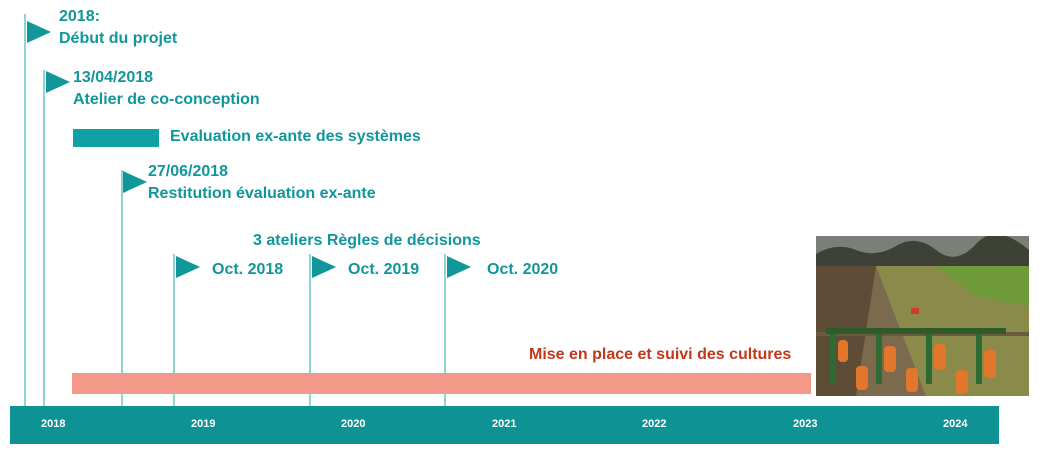 This screenshot has height=455, width=1041. I want to click on guide-line-start, so click(25, 210).